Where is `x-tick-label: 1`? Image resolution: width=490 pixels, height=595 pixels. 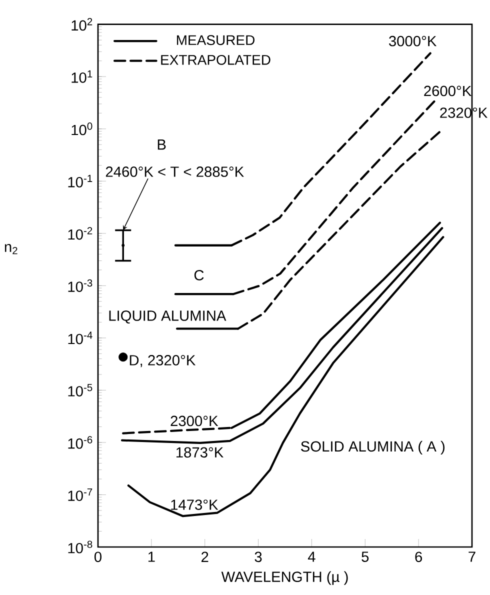 x-tick-label: 1 is located at coordinates (151, 557).